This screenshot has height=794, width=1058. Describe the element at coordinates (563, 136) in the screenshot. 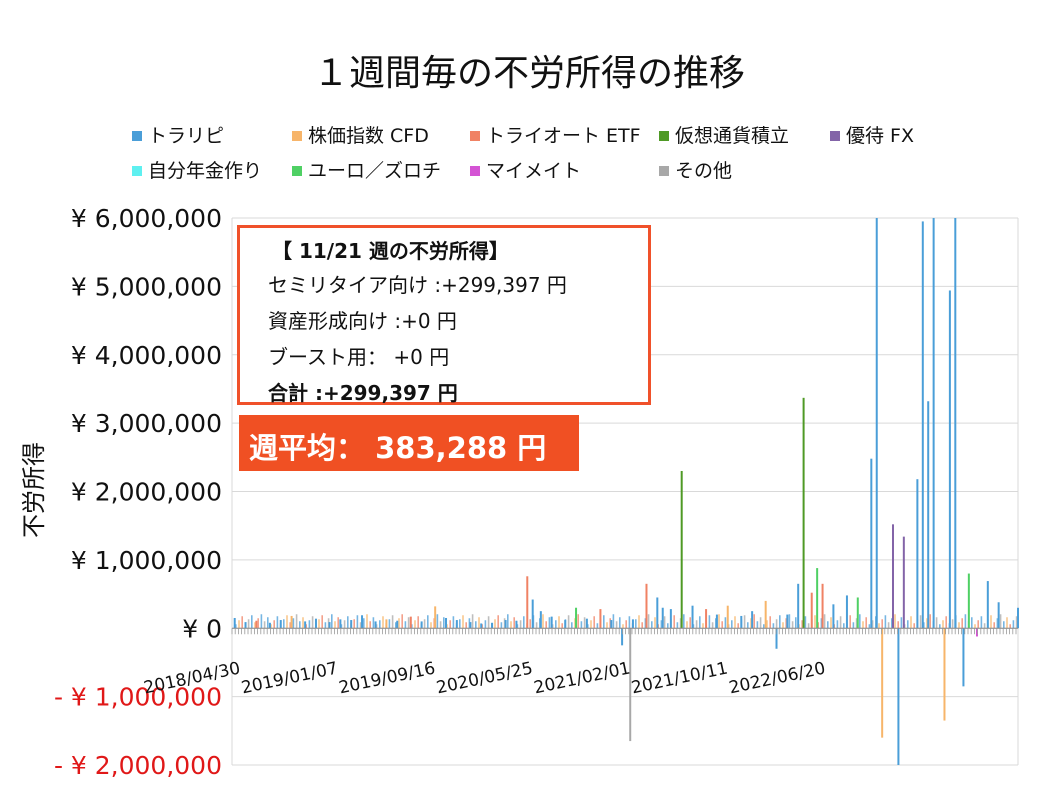

I see `legend-label: トライオート ETF` at that location.